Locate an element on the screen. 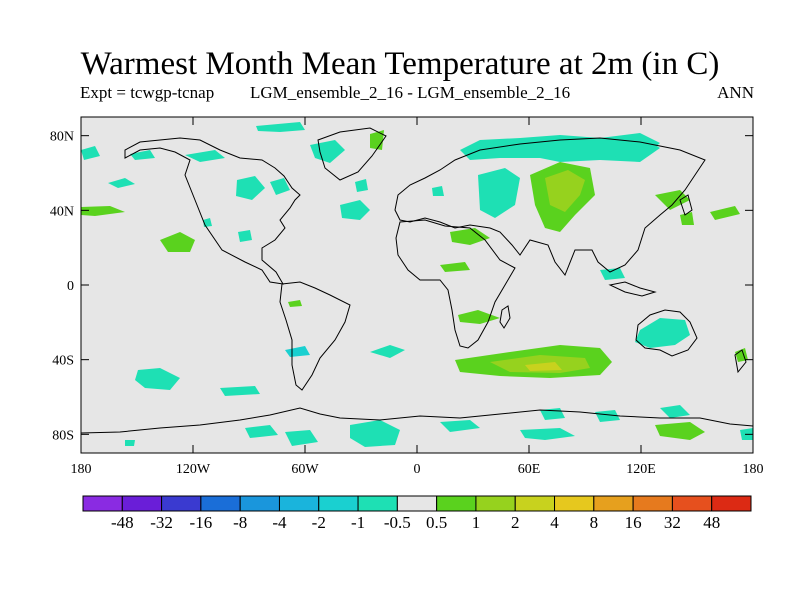 The width and height of the screenshot is (800, 600). ensemble-label: LGM_ensemble_2_16 - LGM_ensemble_2_16 is located at coordinates (410, 92).